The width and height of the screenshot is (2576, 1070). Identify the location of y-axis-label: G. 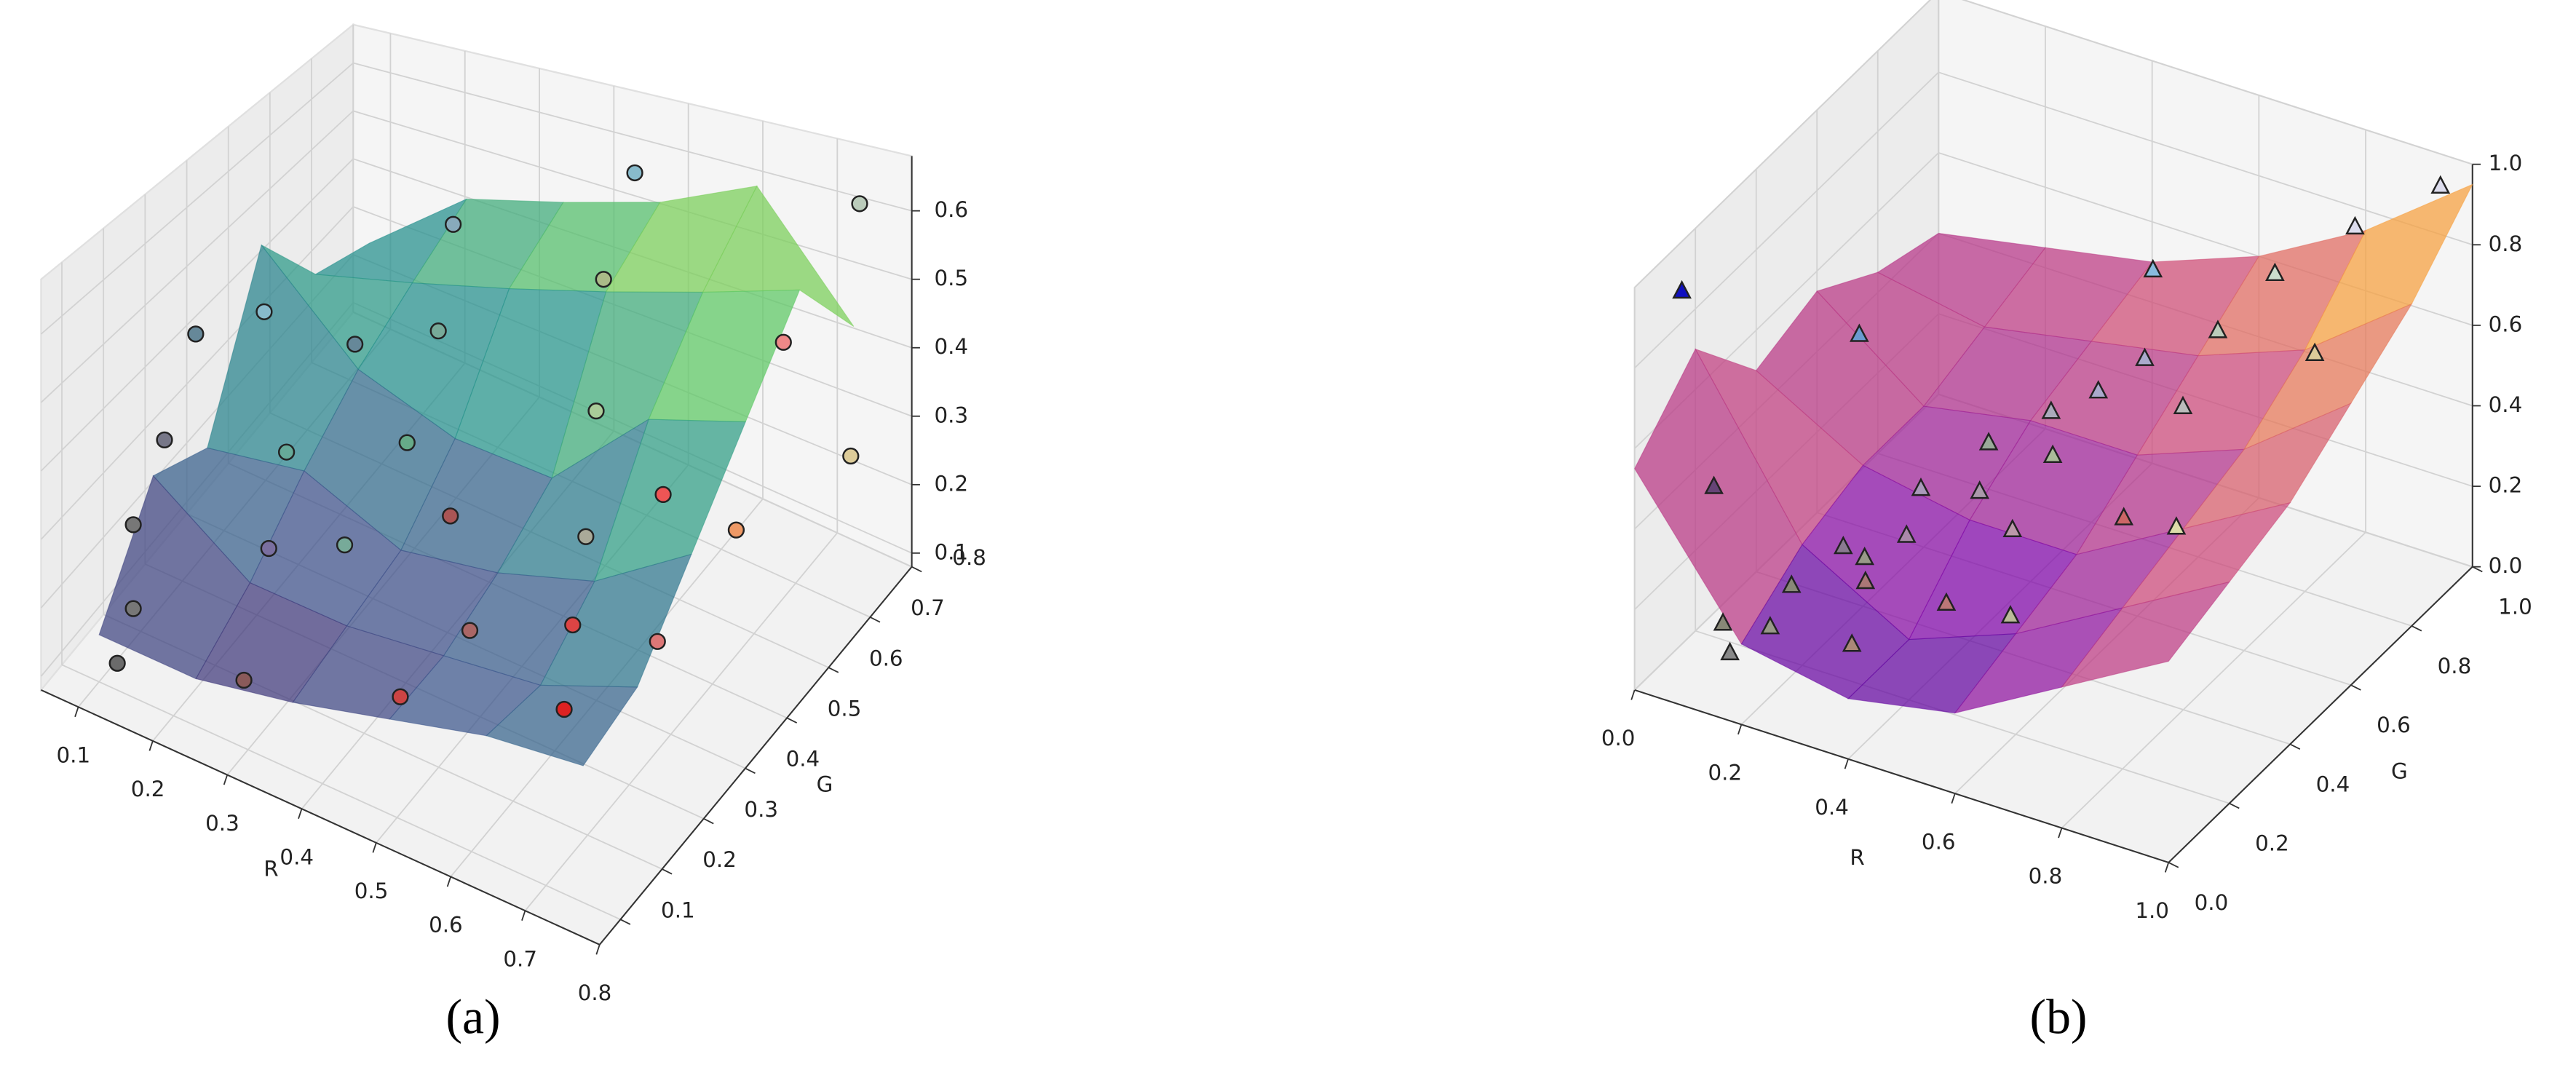
(2399, 770).